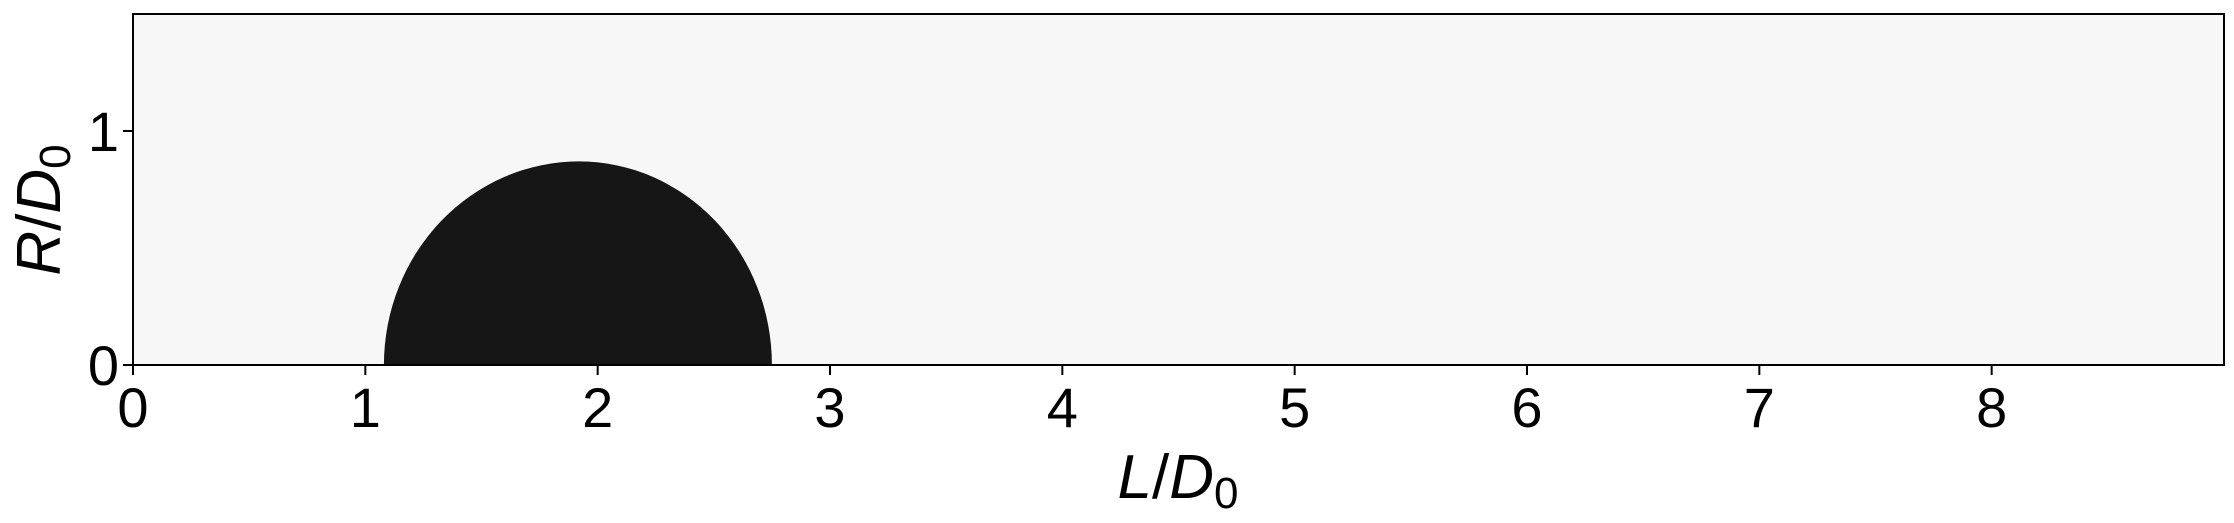 Image resolution: width=2234 pixels, height=523 pixels. Describe the element at coordinates (103, 131) in the screenshot. I see `y-tick-label: 1` at that location.